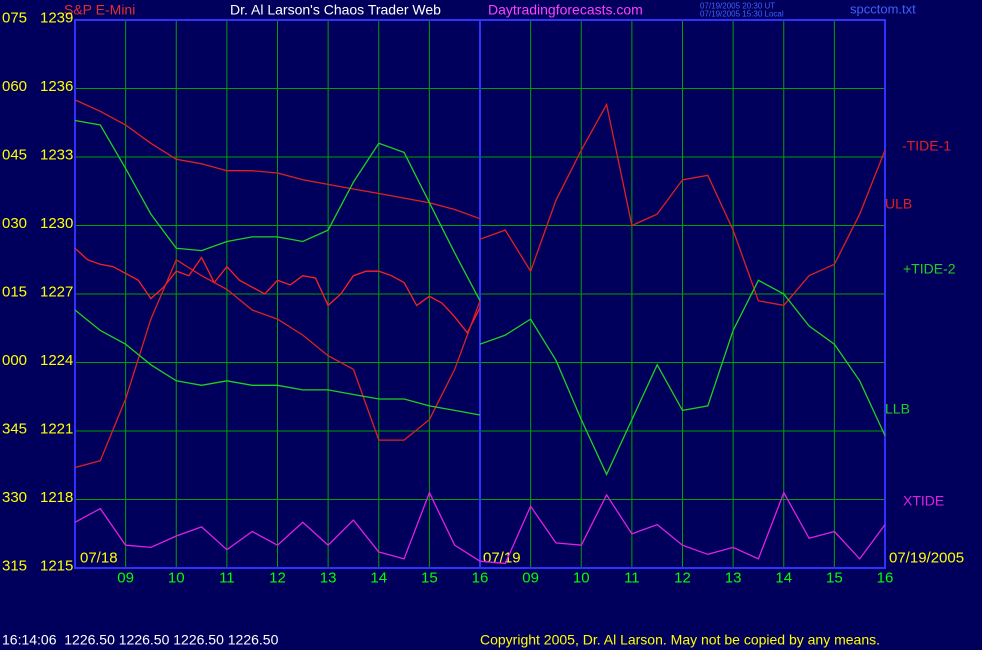 The height and width of the screenshot is (650, 982). I want to click on legend-label: XTIDE, so click(923, 500).